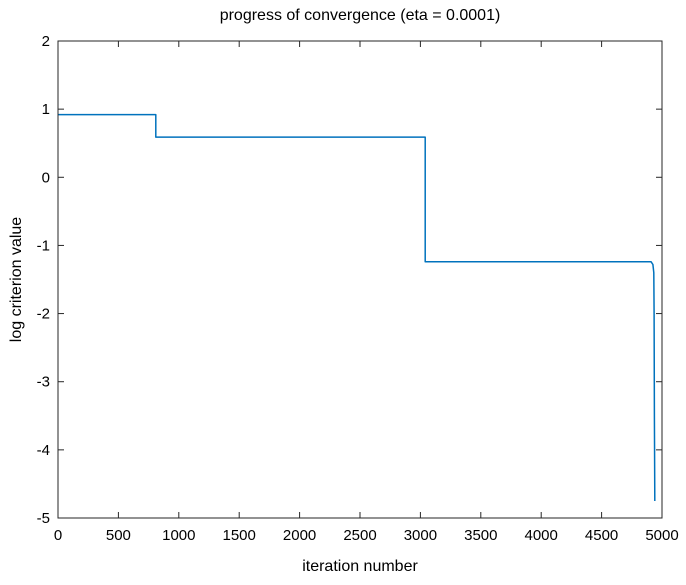 The width and height of the screenshot is (686, 585). What do you see at coordinates (43, 245) in the screenshot?
I see `y-tick-label: -1` at bounding box center [43, 245].